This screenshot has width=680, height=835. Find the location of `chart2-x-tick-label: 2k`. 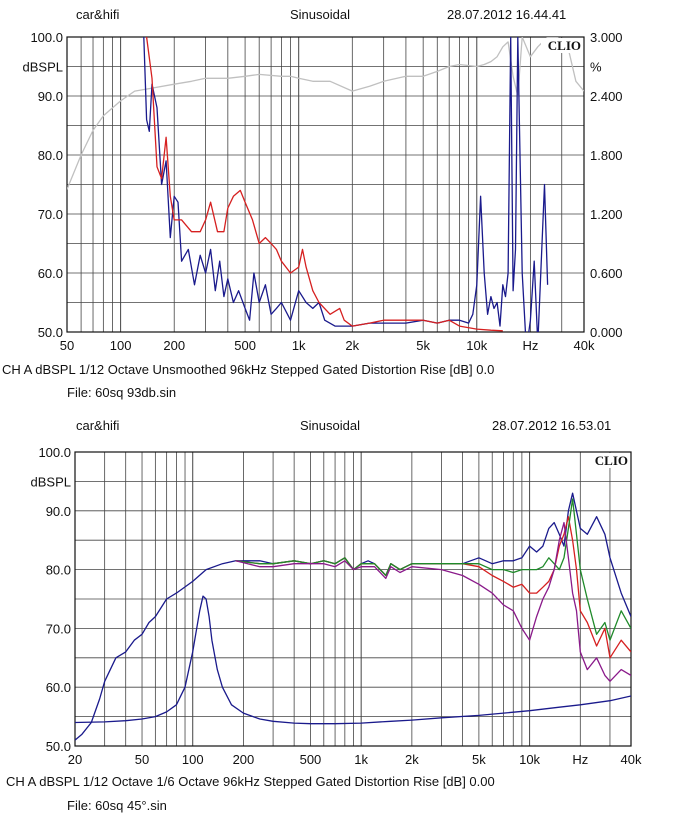

chart2-x-tick-label: 2k is located at coordinates (412, 759).